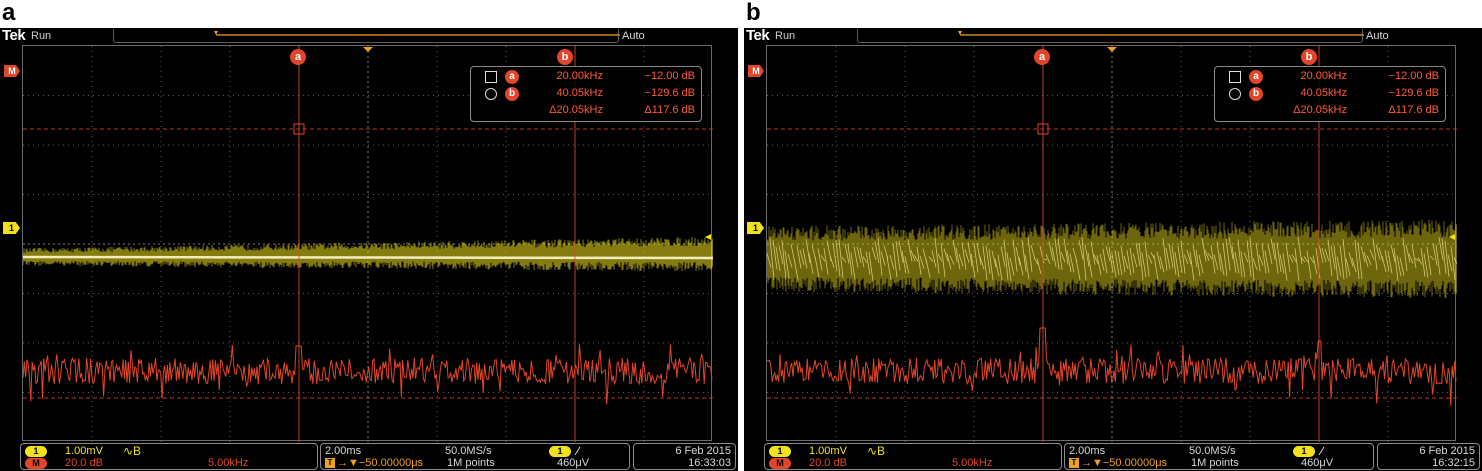 This screenshot has height=471, width=1482. What do you see at coordinates (1453, 463) in the screenshot?
I see `time: 16:32:15` at bounding box center [1453, 463].